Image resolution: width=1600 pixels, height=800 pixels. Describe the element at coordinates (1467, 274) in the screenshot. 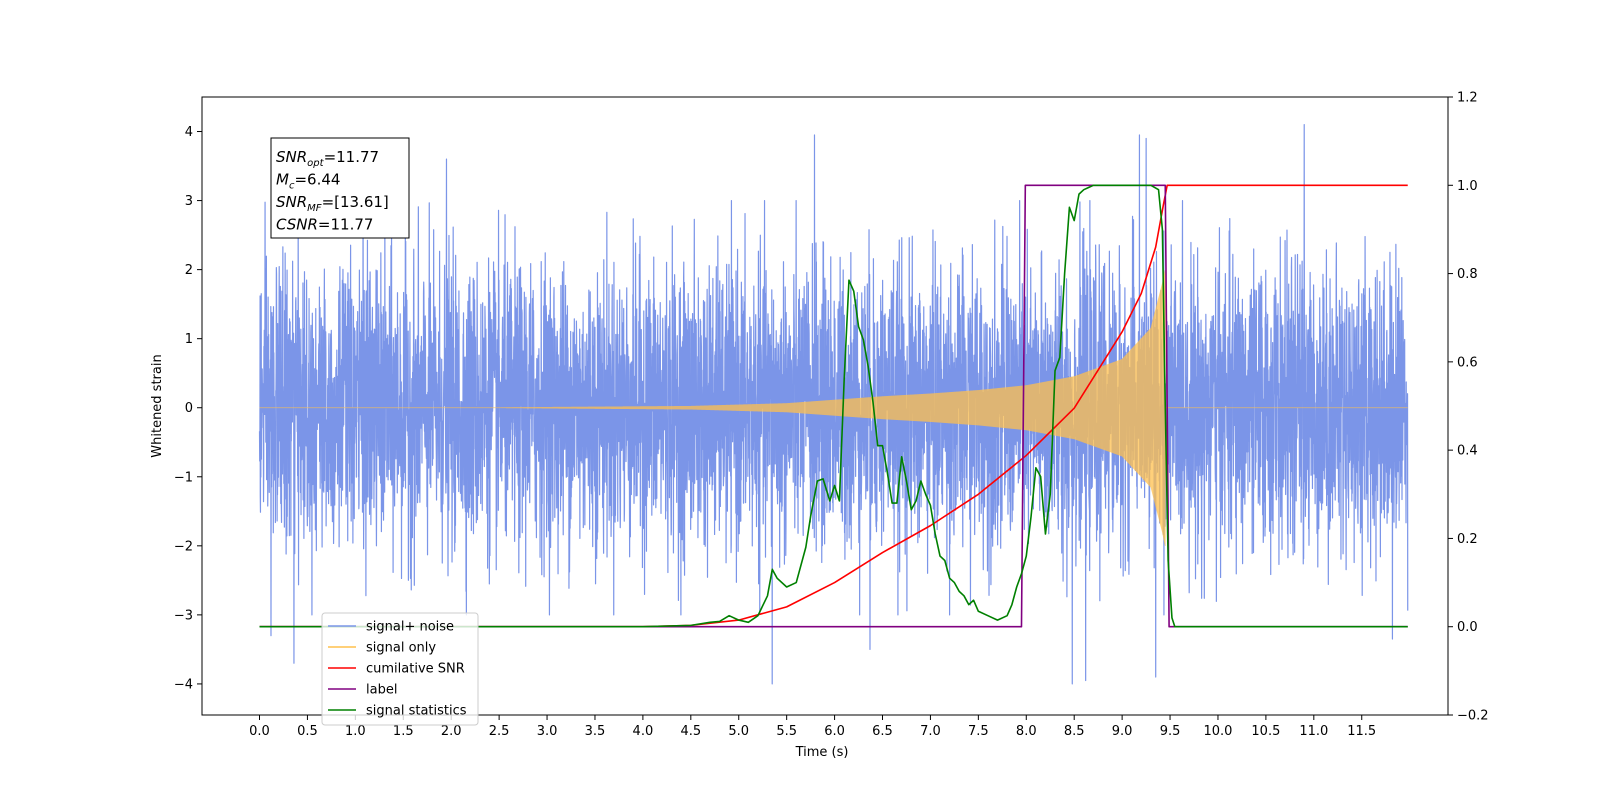

I see `y2-tick-label: 0.8` at that location.